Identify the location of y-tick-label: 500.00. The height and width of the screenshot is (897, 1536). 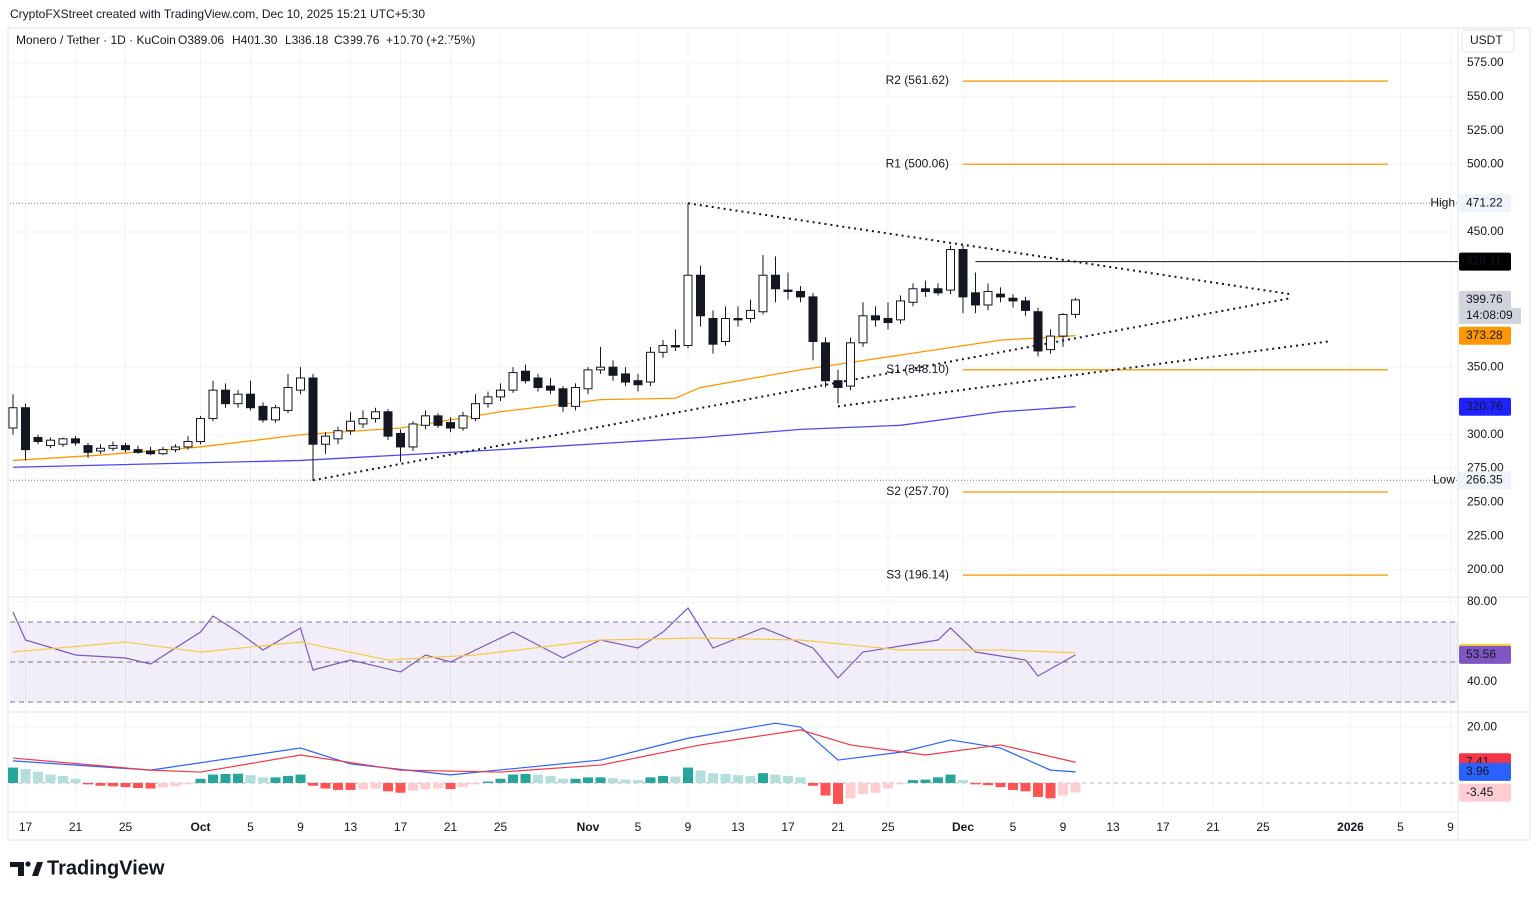
(1485, 164).